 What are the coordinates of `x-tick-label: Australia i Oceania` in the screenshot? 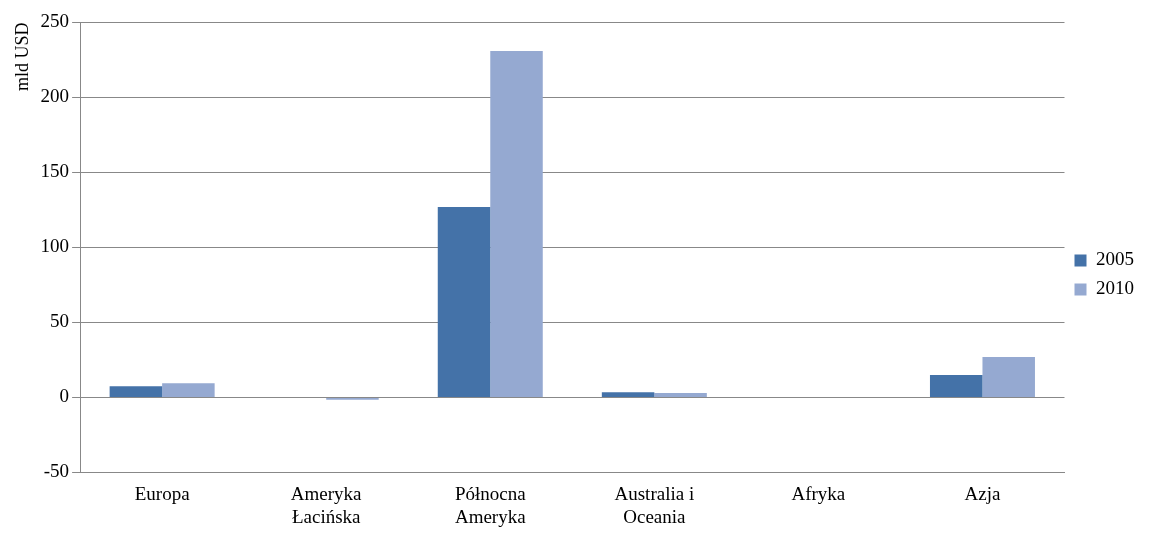 It's located at (654, 504).